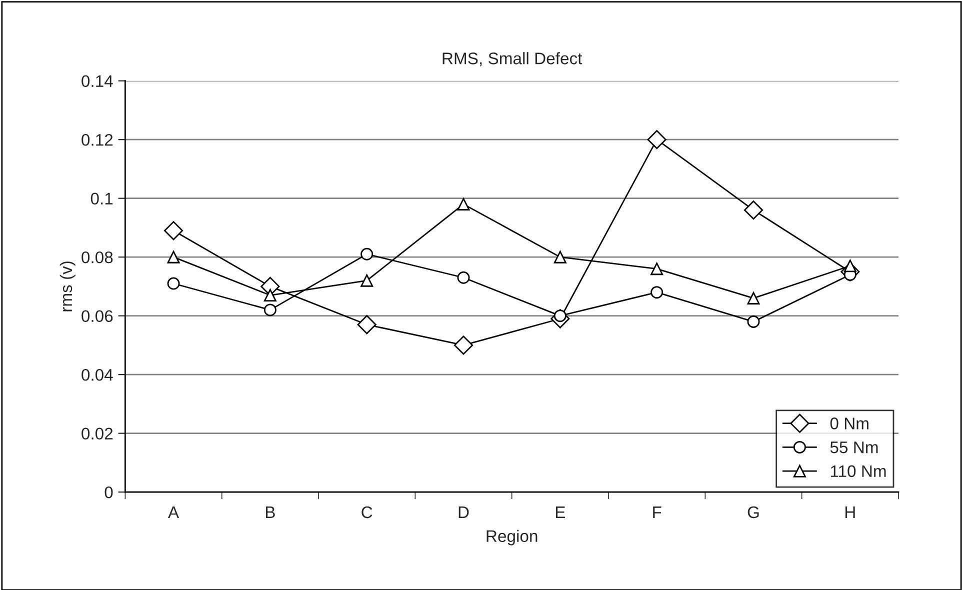  I want to click on x-tick-label: E, so click(561, 512).